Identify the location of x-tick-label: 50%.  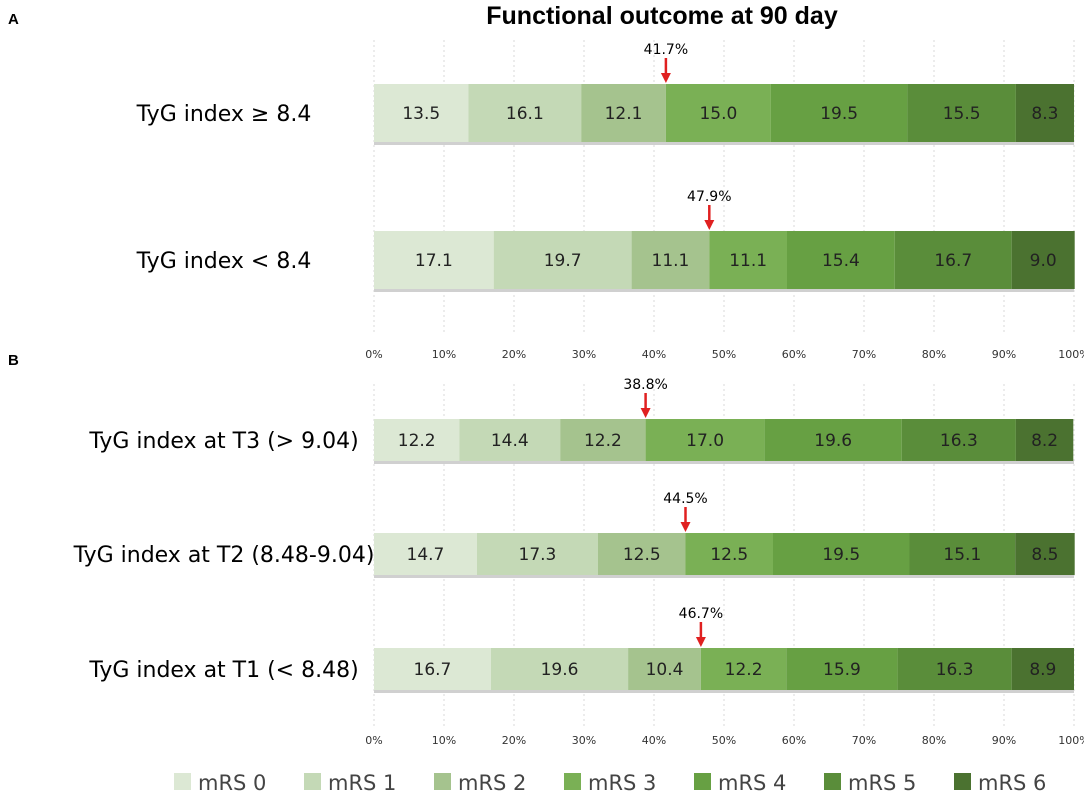
(724, 740).